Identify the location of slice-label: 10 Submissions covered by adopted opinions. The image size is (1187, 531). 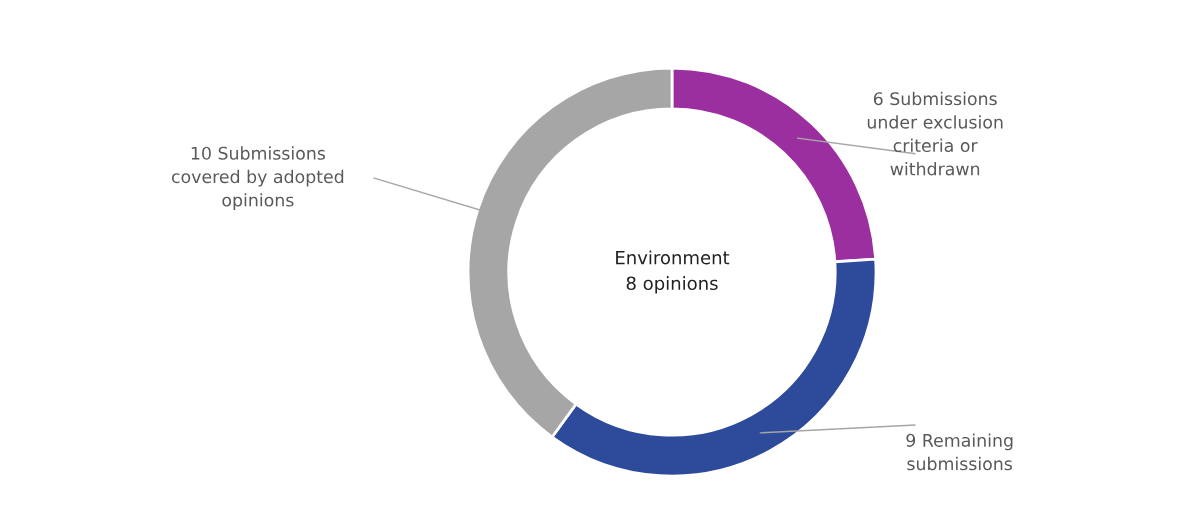
(257, 178).